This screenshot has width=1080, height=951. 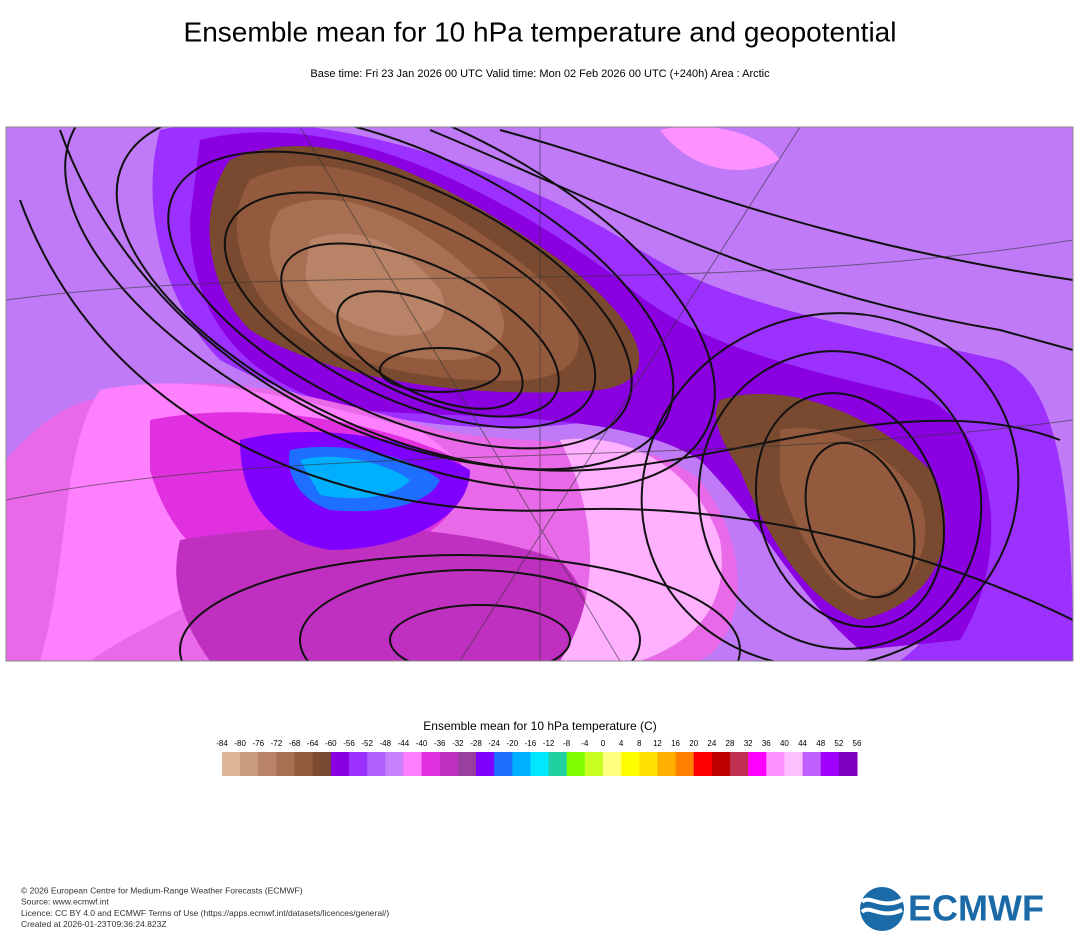 What do you see at coordinates (367, 743) in the screenshot?
I see `colorbar-tick-label: -52` at bounding box center [367, 743].